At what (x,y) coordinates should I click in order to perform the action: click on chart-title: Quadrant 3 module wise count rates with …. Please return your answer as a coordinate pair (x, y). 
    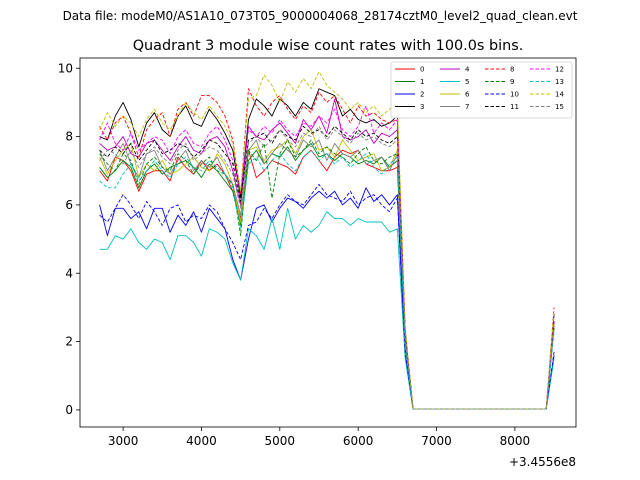
    Looking at the image, I should click on (328, 46).